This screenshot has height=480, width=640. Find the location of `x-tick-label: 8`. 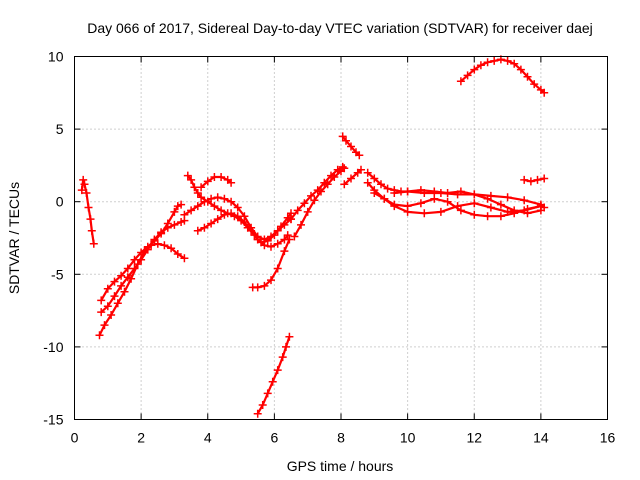

x-tick-label: 8 is located at coordinates (341, 438).